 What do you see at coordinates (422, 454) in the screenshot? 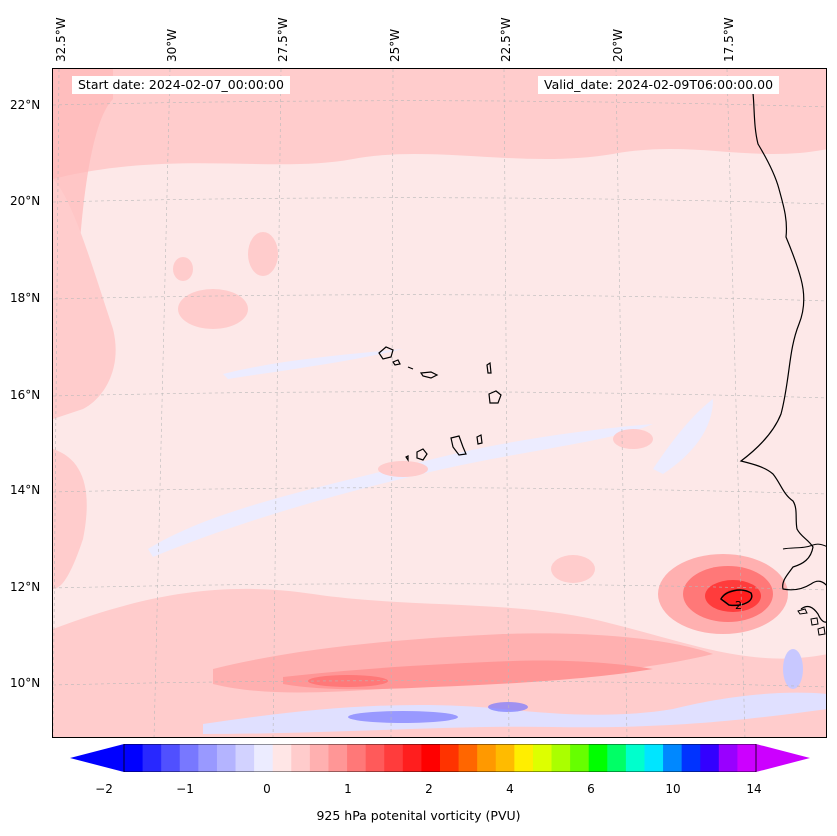
I see `island-fogo` at bounding box center [422, 454].